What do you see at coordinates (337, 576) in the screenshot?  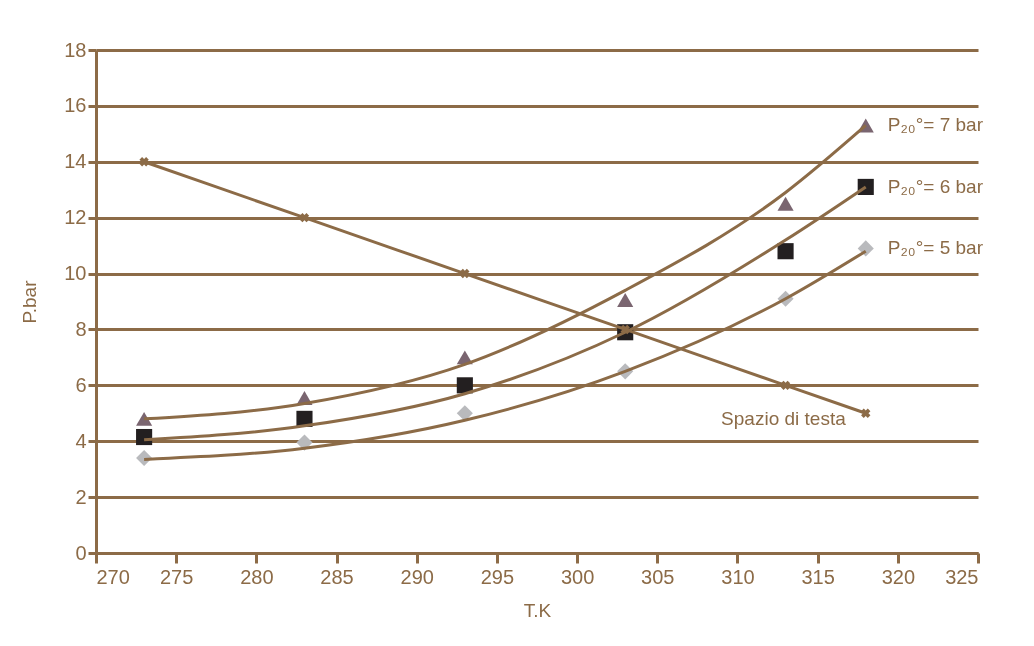 I see `x-tick-label: 285` at bounding box center [337, 576].